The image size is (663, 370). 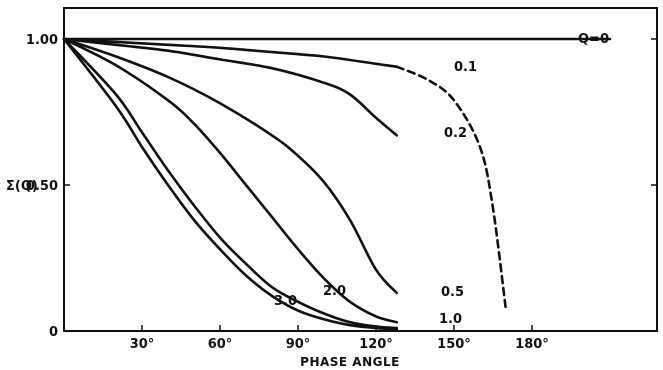 What do you see at coordinates (298, 344) in the screenshot?
I see `x-tick-label-2: 90°` at bounding box center [298, 344].